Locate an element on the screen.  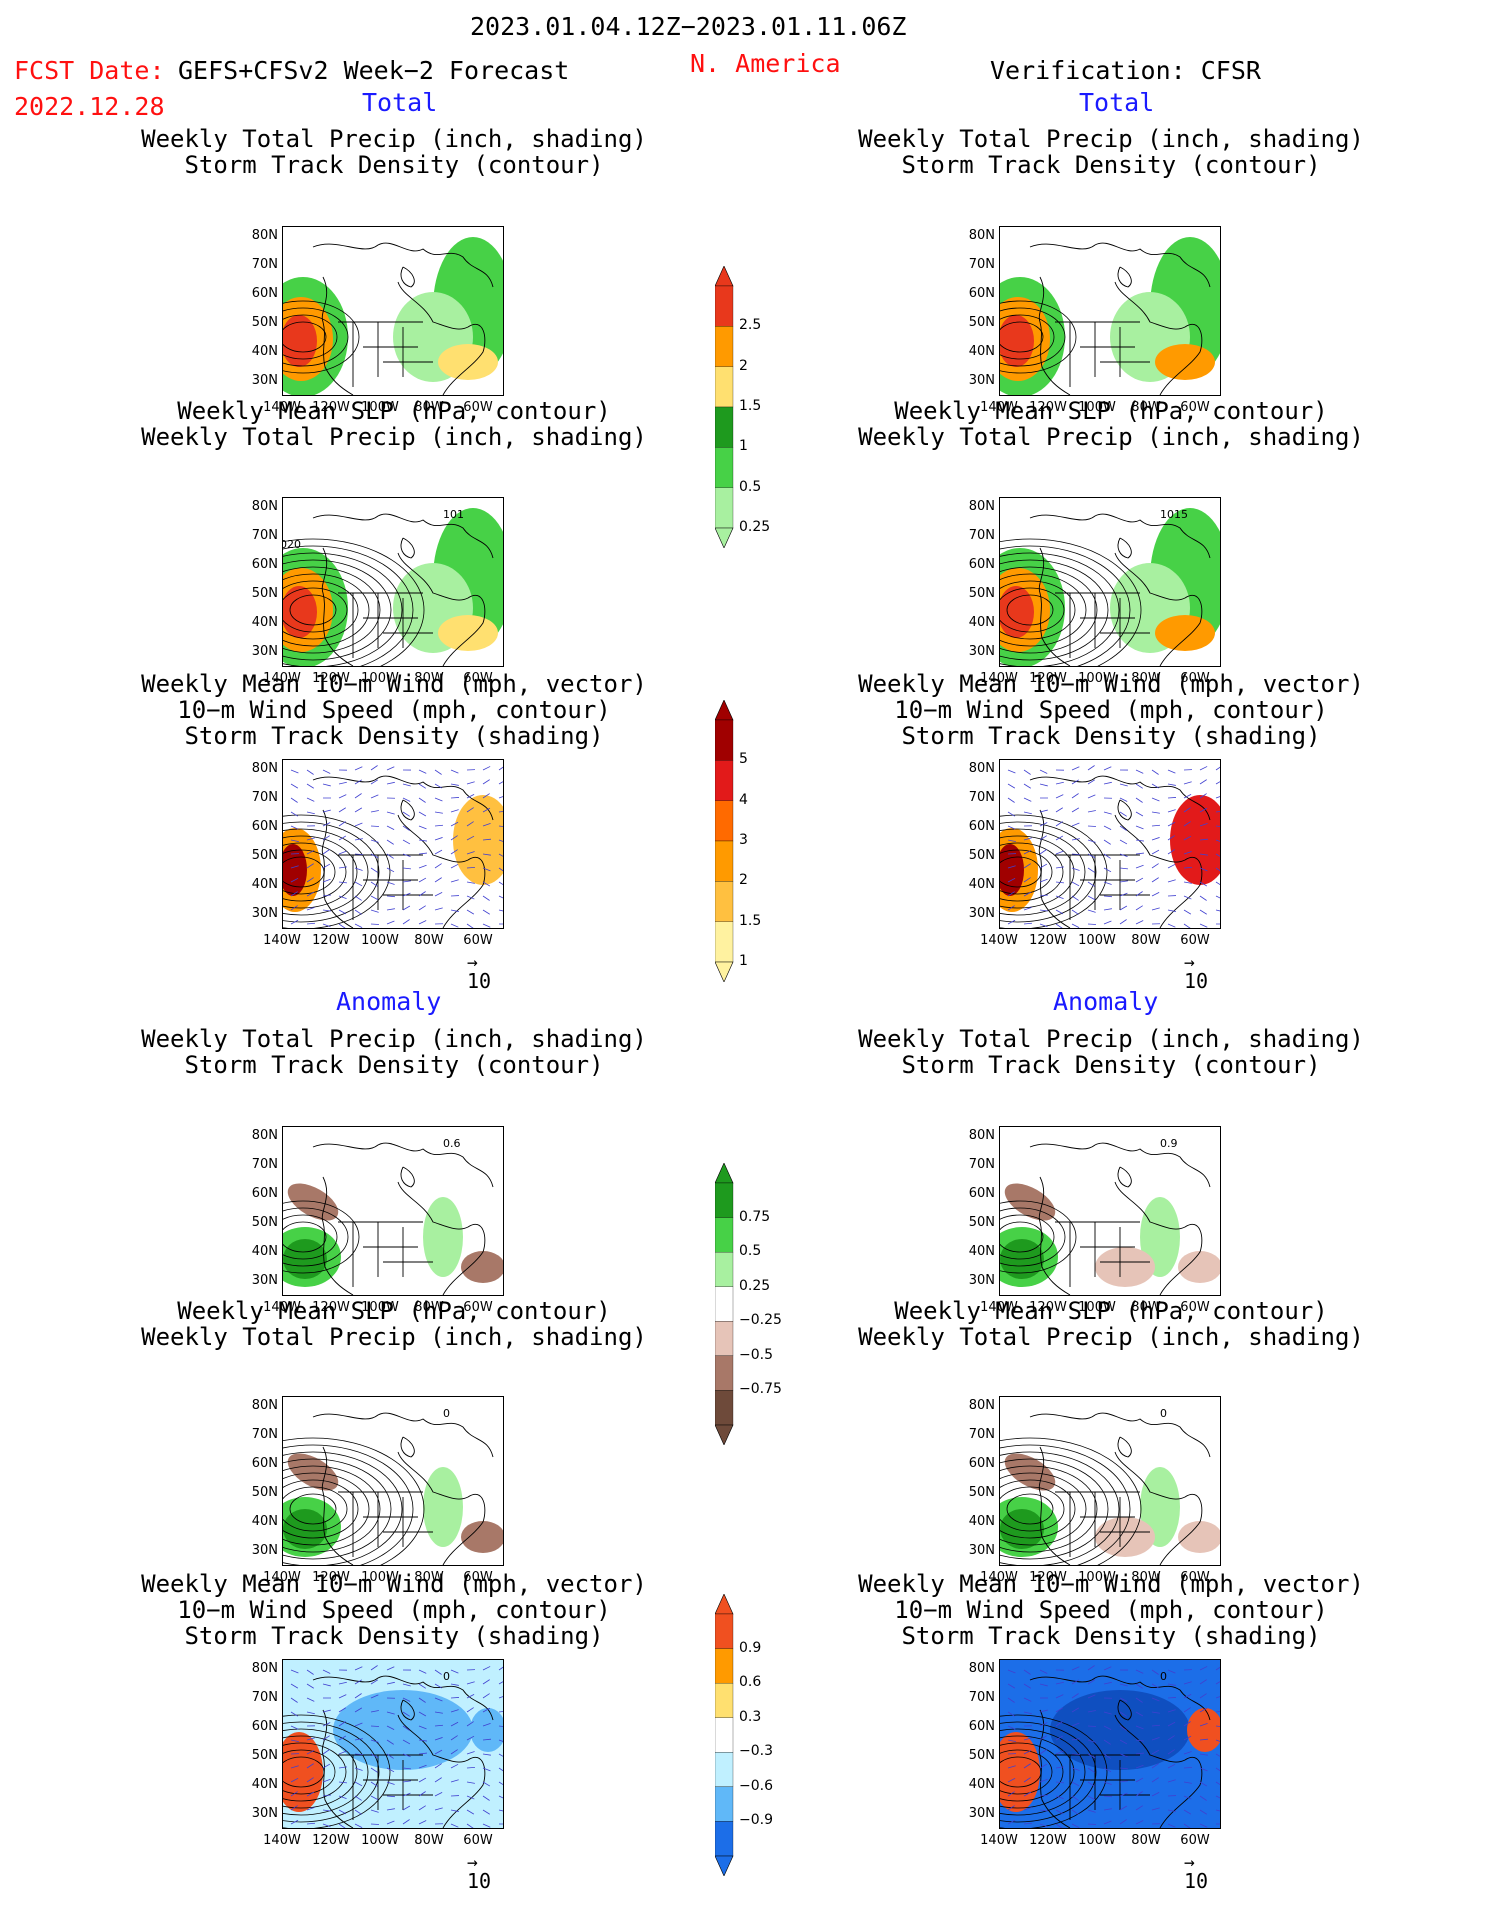
colorbar-label: 4 is located at coordinates (743, 799).